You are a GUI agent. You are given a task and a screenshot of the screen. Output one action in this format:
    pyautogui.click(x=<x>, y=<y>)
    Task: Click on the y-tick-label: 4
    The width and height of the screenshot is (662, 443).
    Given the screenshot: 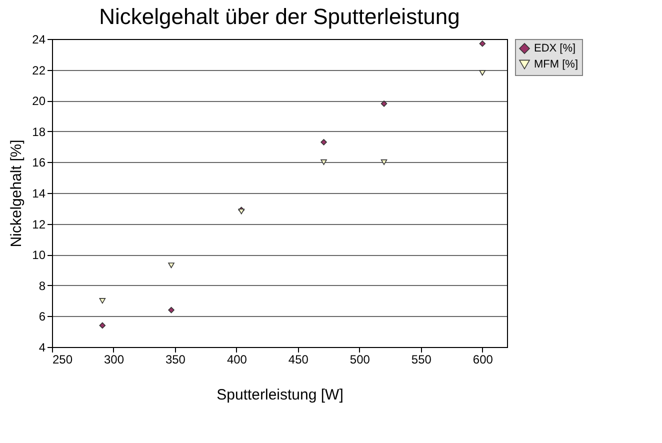 What is the action you would take?
    pyautogui.click(x=42, y=347)
    